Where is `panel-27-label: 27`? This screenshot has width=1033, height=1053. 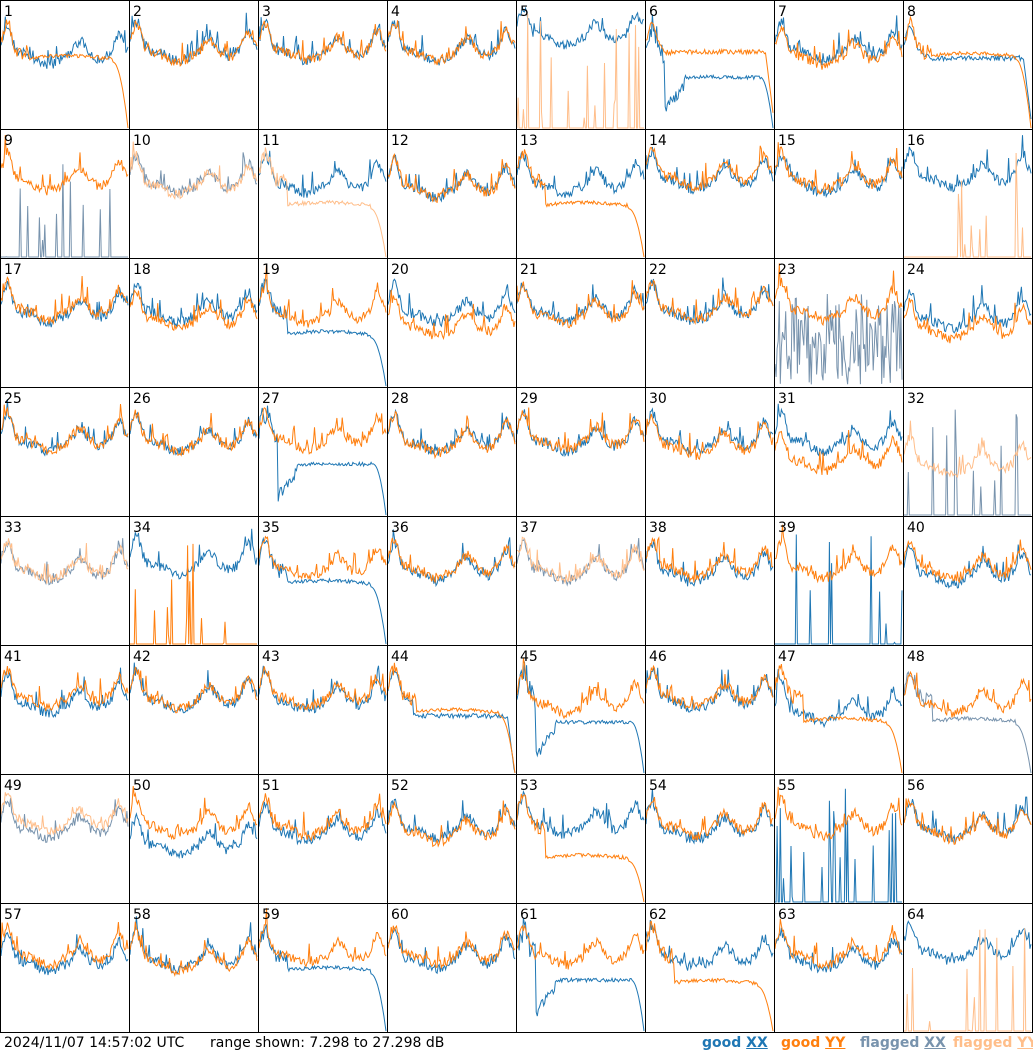
panel-27-label: 27 is located at coordinates (271, 399).